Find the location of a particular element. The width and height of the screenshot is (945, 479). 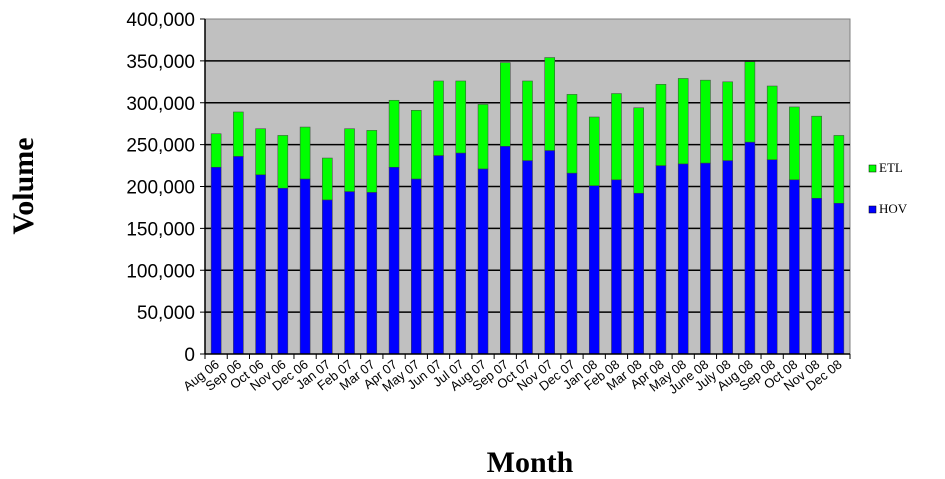

y-tick-label: 350,000 is located at coordinates (160, 62).